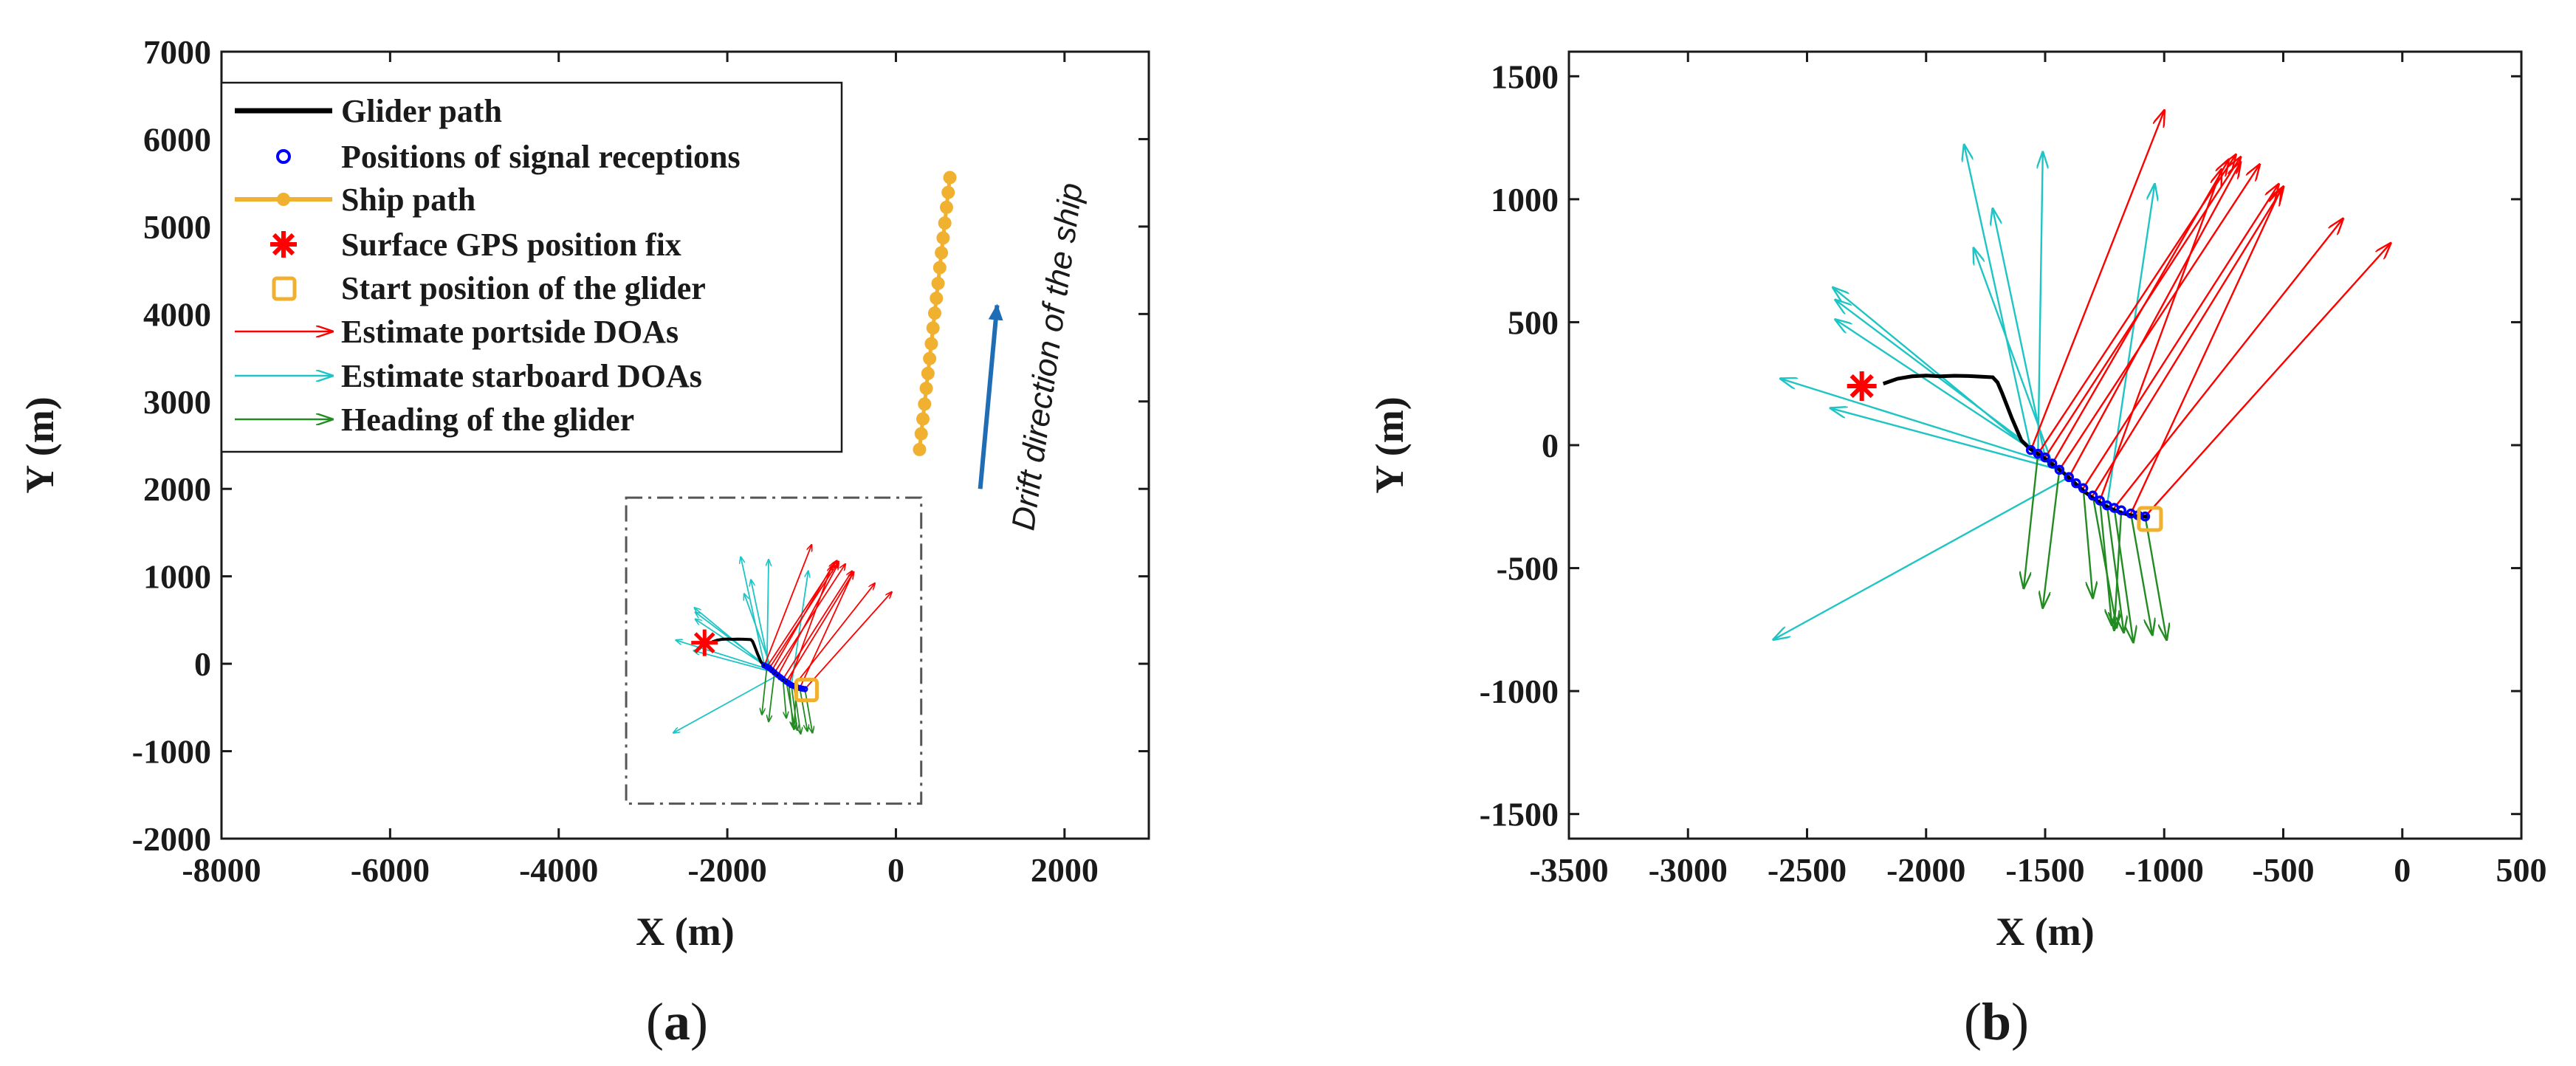  Describe the element at coordinates (541, 157) in the screenshot. I see `legend-label-receptions: Positions of signal receptions` at that location.